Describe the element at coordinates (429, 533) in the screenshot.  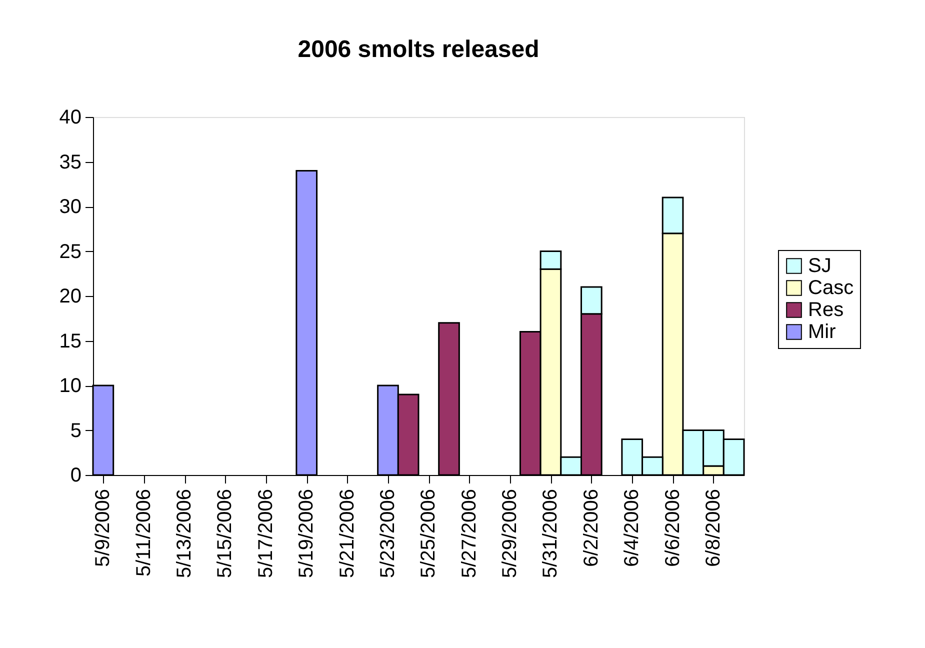
I see `x-tick-label: 5/25/2006` at that location.